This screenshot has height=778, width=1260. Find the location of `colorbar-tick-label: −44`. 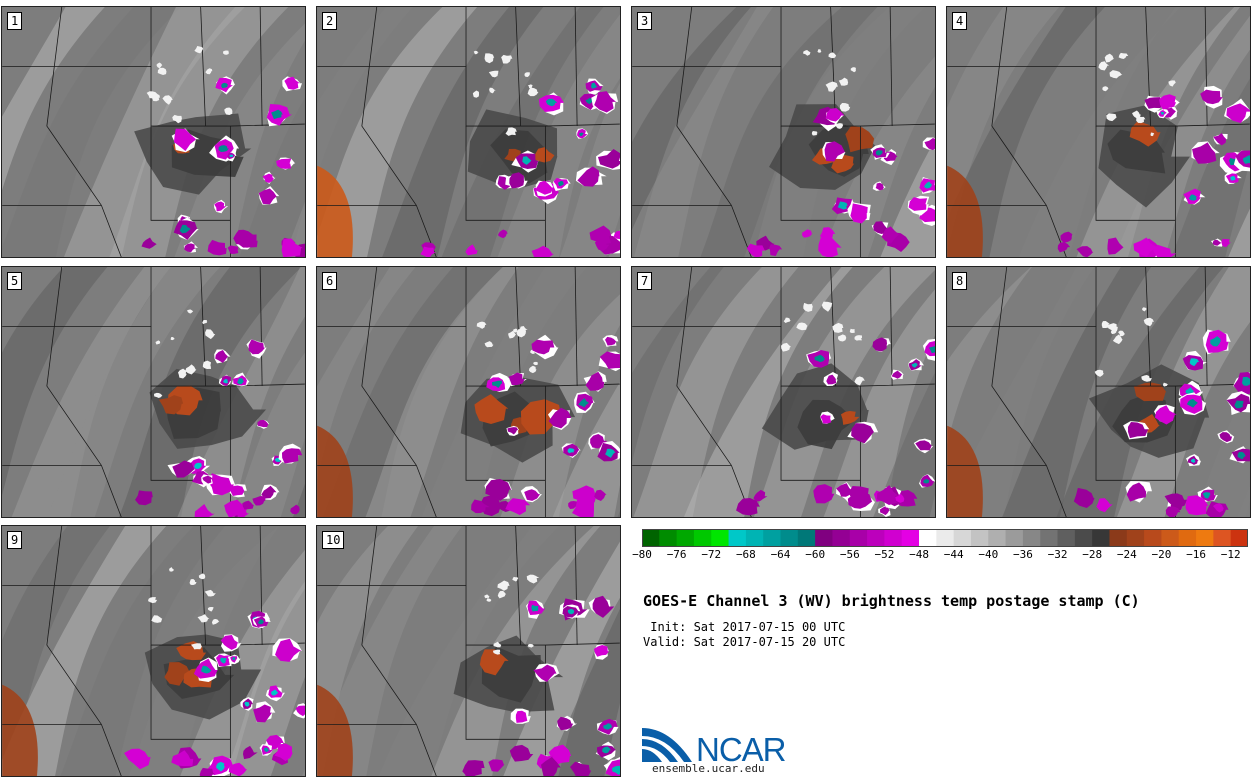

colorbar-tick-label: −44 is located at coordinates (953, 554).